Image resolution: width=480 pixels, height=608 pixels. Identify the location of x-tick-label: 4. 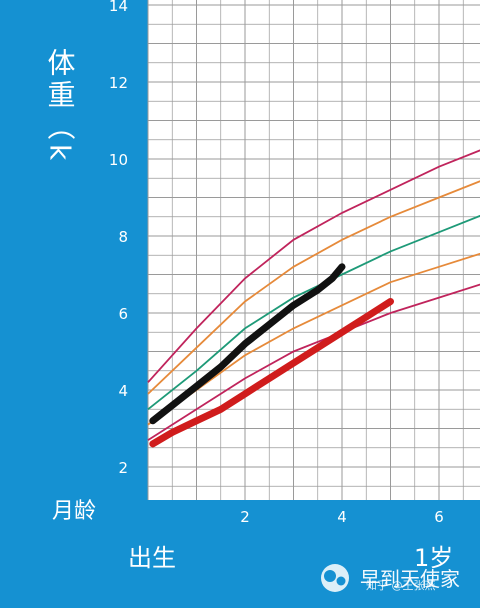
(342, 517).